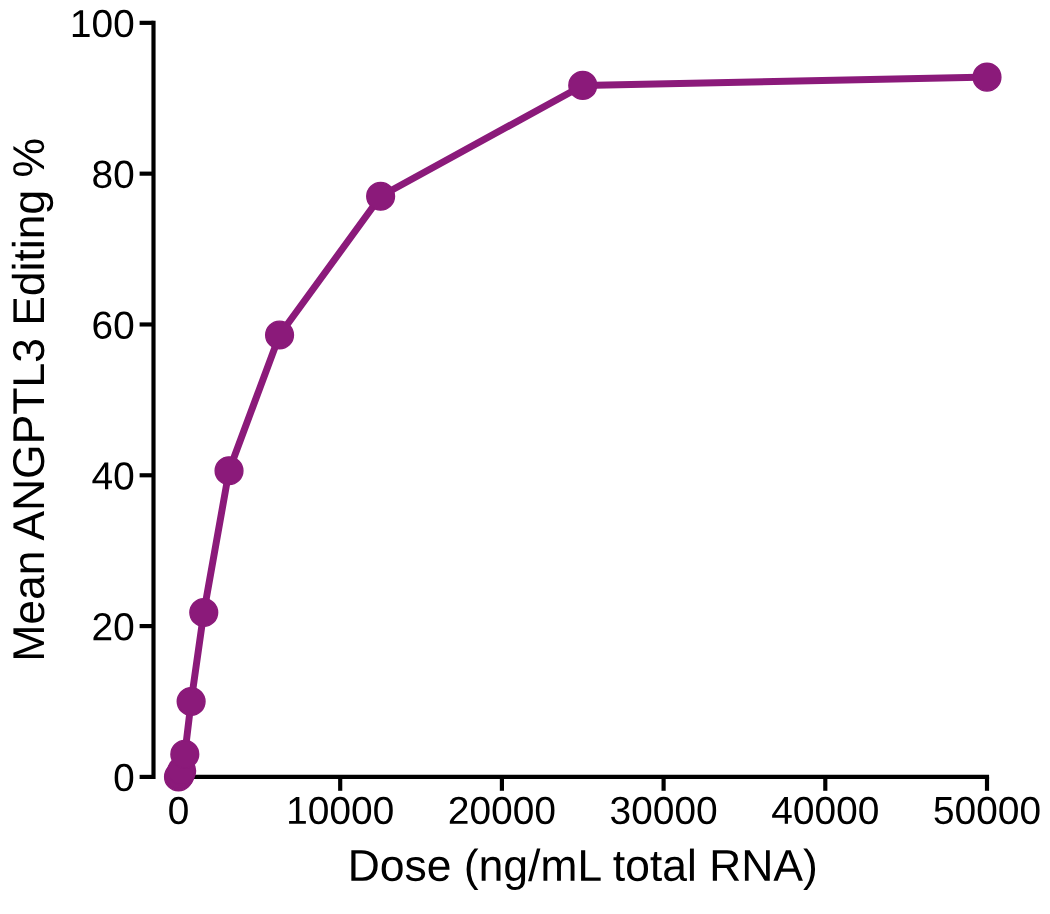 Image resolution: width=1050 pixels, height=914 pixels. What do you see at coordinates (113, 174) in the screenshot?
I see `y-tick-label: 80` at bounding box center [113, 174].